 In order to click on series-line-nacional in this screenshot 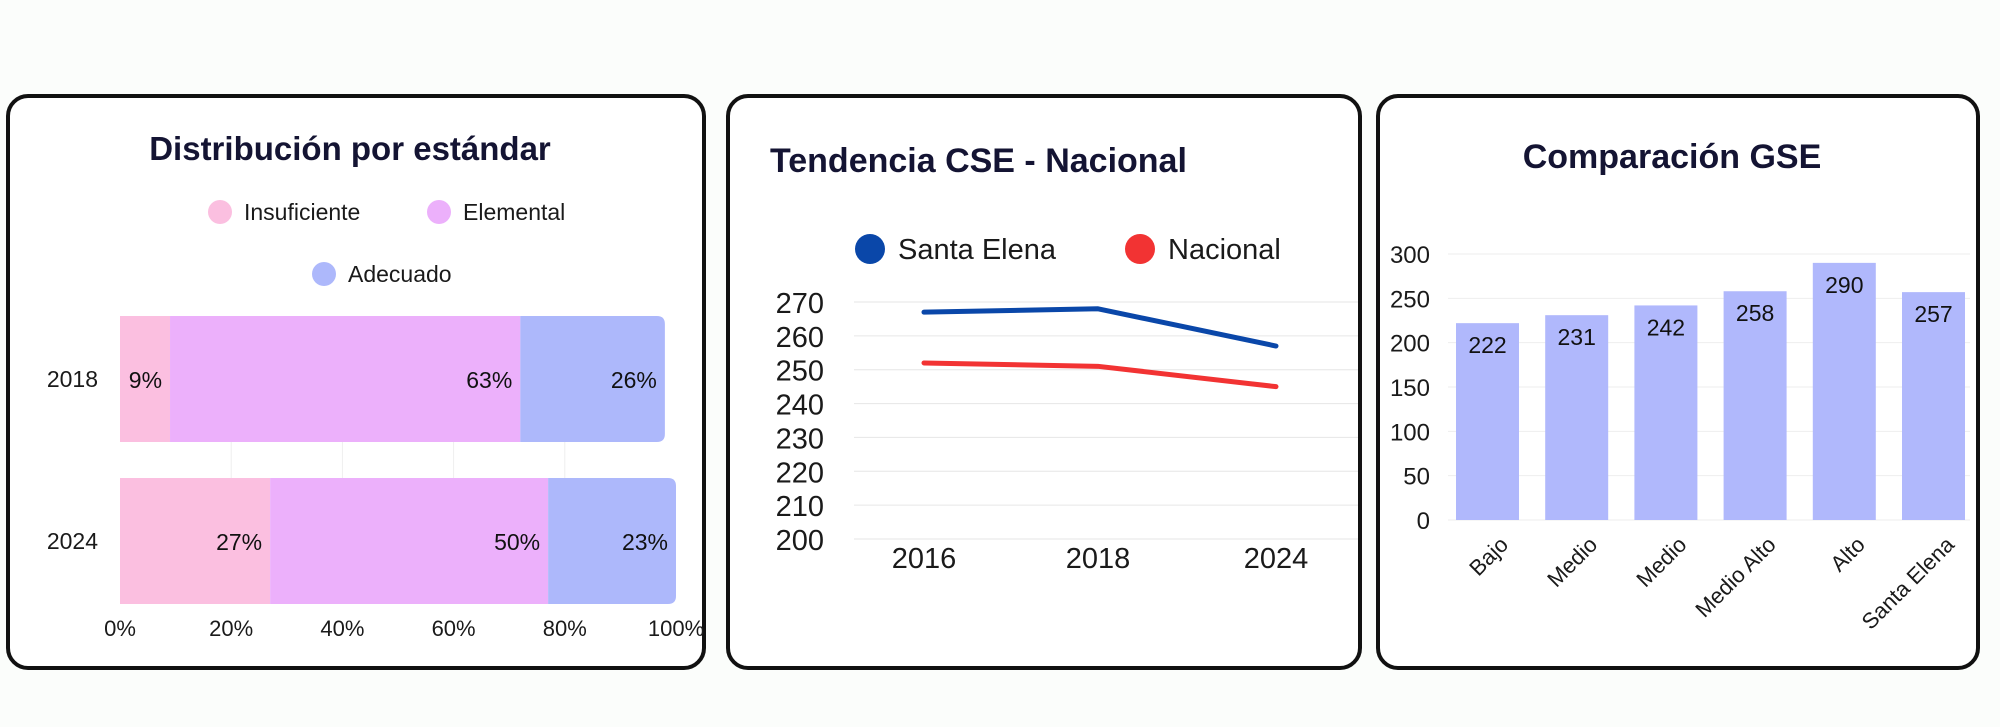, I will do `click(1100, 375)`.